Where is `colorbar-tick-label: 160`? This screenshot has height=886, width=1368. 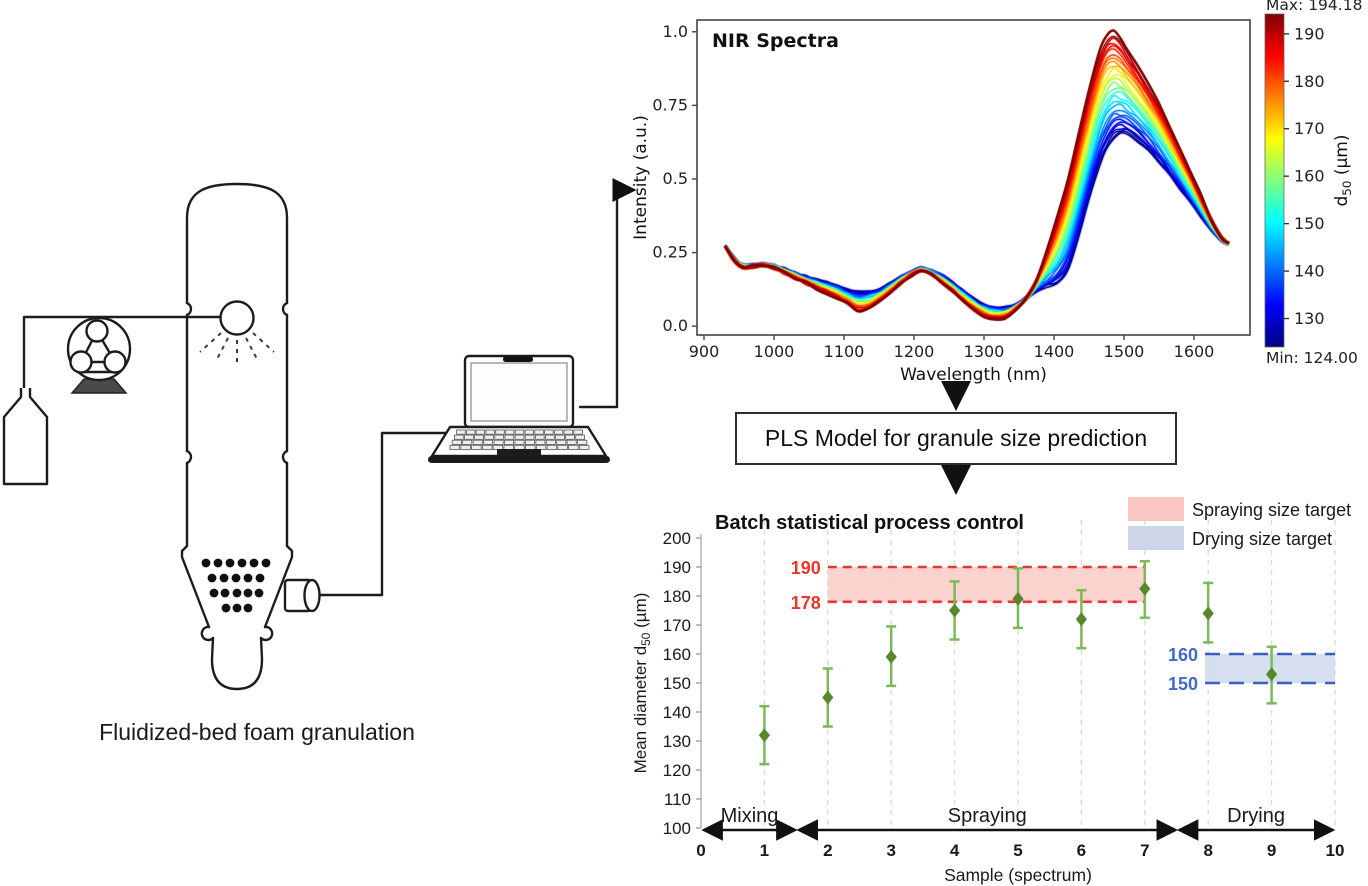
colorbar-tick-label: 160 is located at coordinates (1309, 176).